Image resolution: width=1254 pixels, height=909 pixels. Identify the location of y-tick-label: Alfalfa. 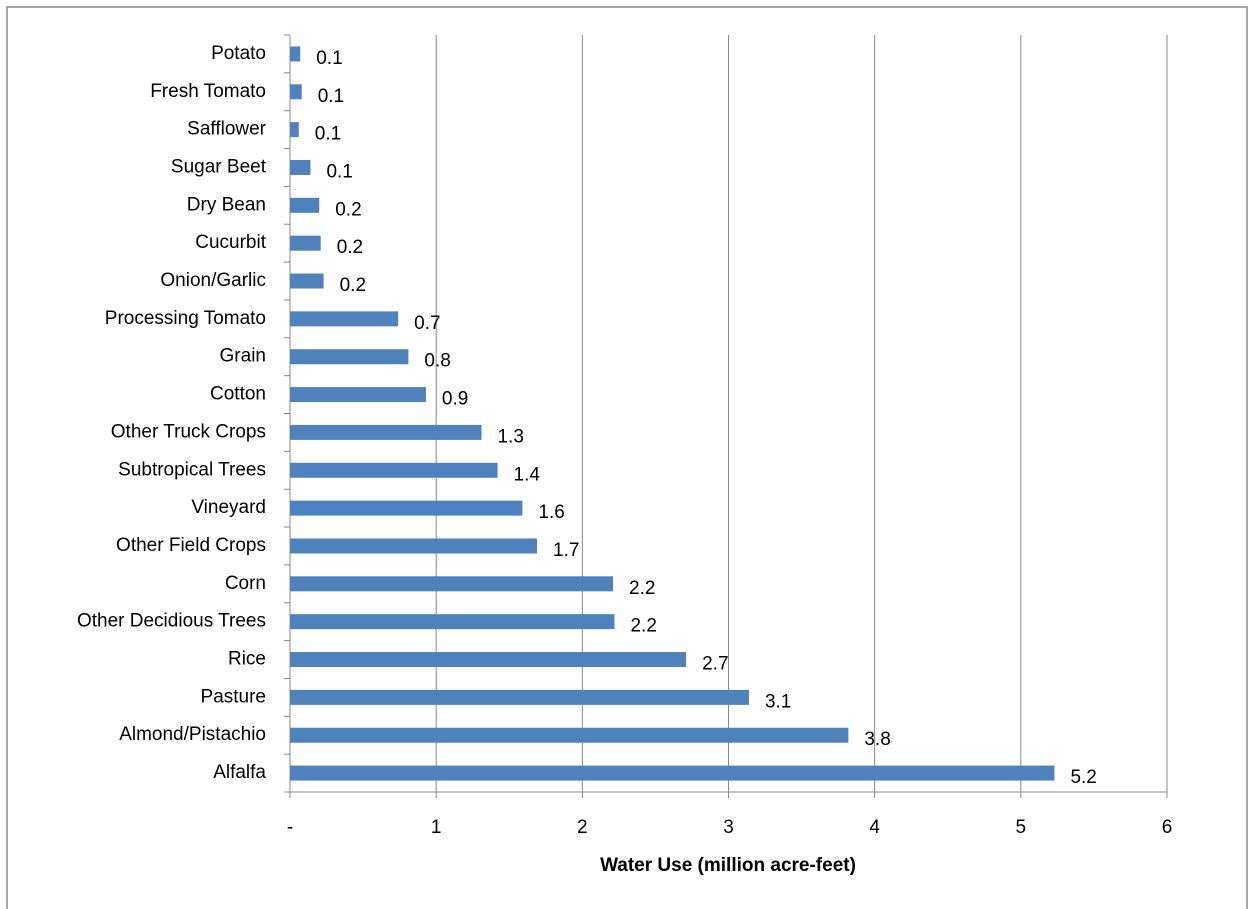
(239, 772).